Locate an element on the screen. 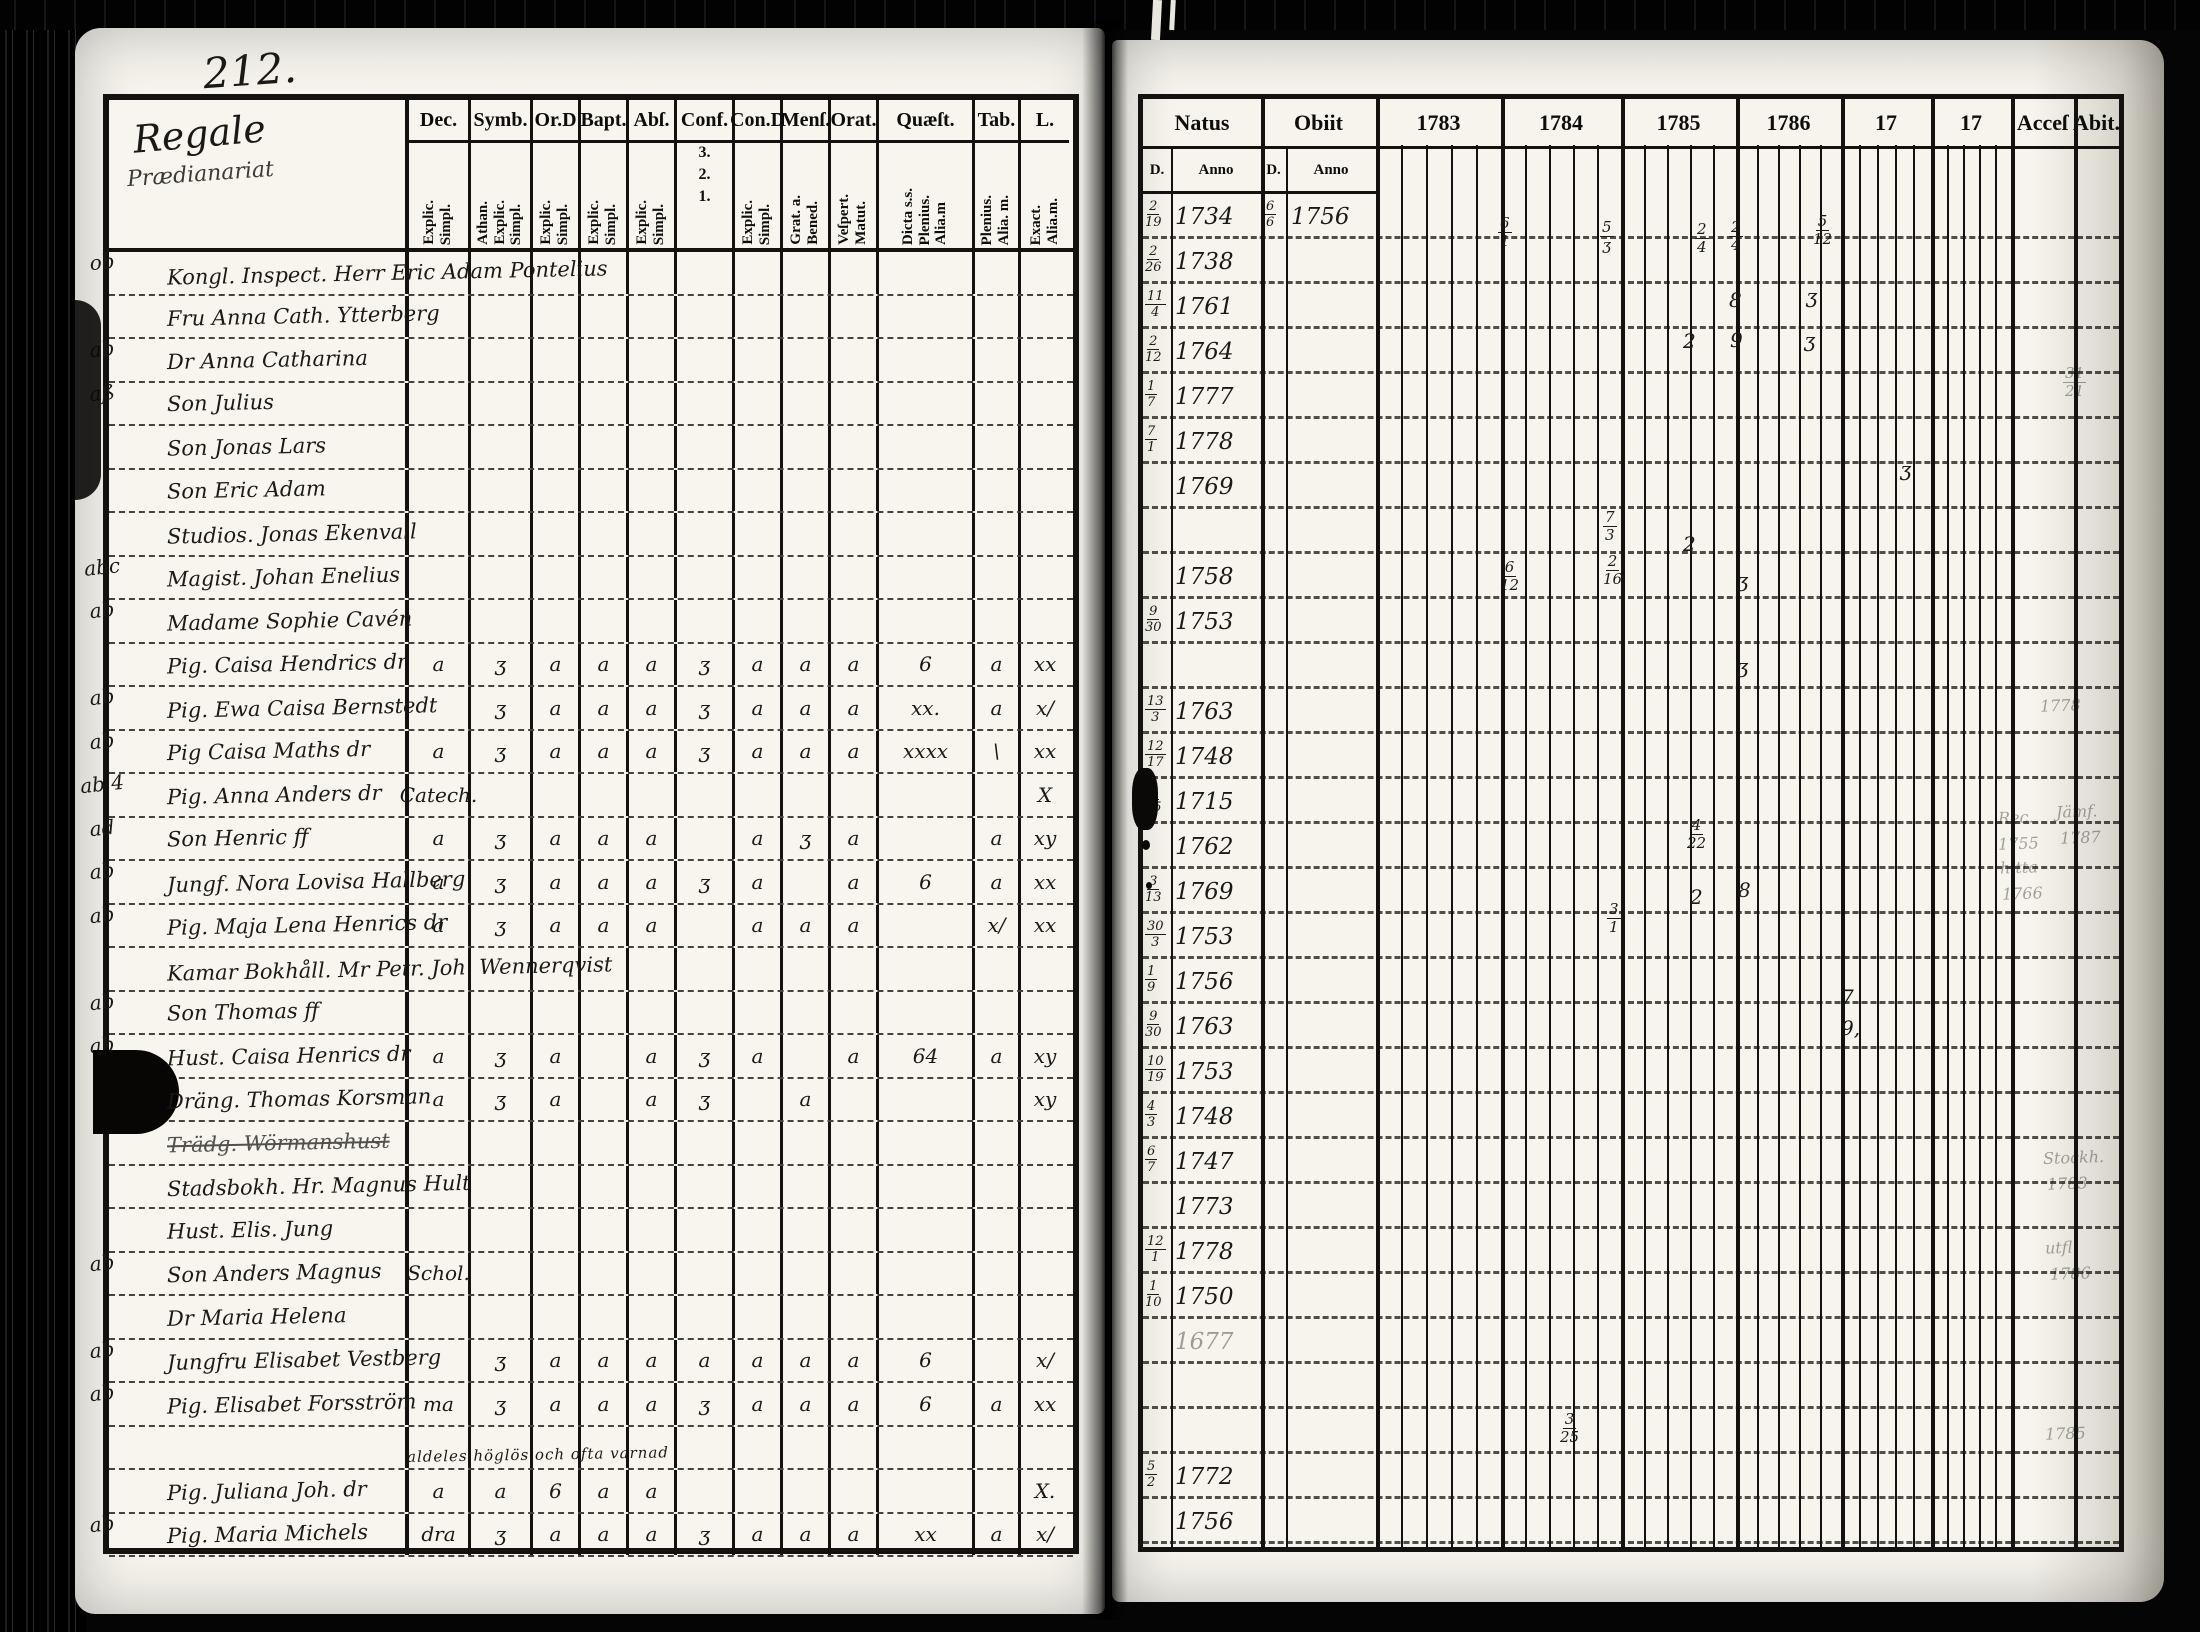  register-row: Pig. Anna Anders dr Catech. X is located at coordinates (591, 796).